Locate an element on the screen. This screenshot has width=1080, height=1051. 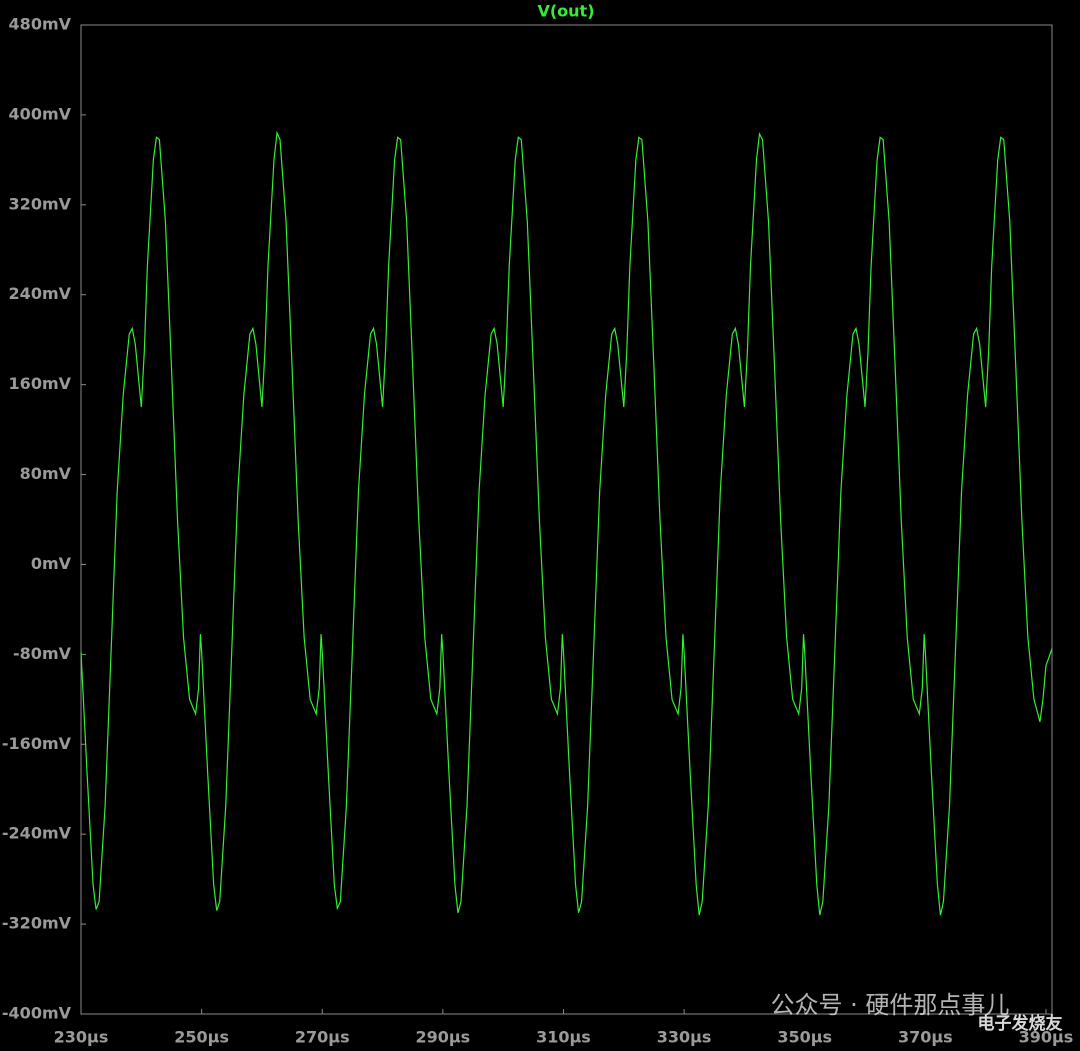
y-tick-label: -240mV is located at coordinates (37, 833).